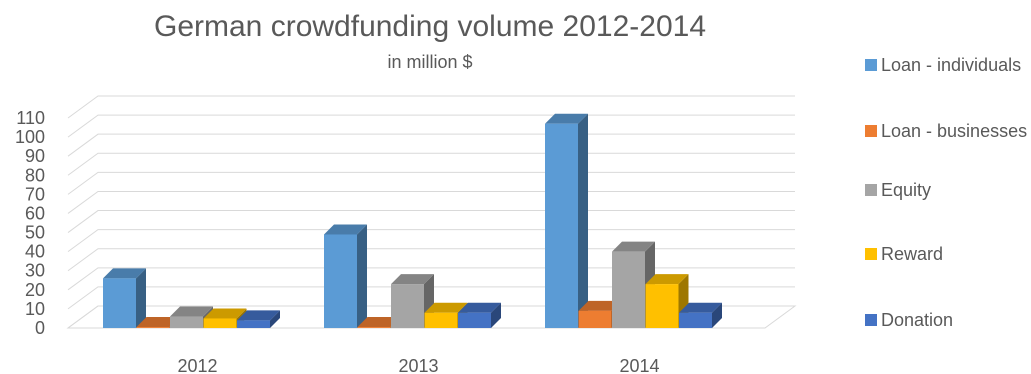 The image size is (1031, 374). I want to click on x-tick-label: 2014, so click(639, 365).